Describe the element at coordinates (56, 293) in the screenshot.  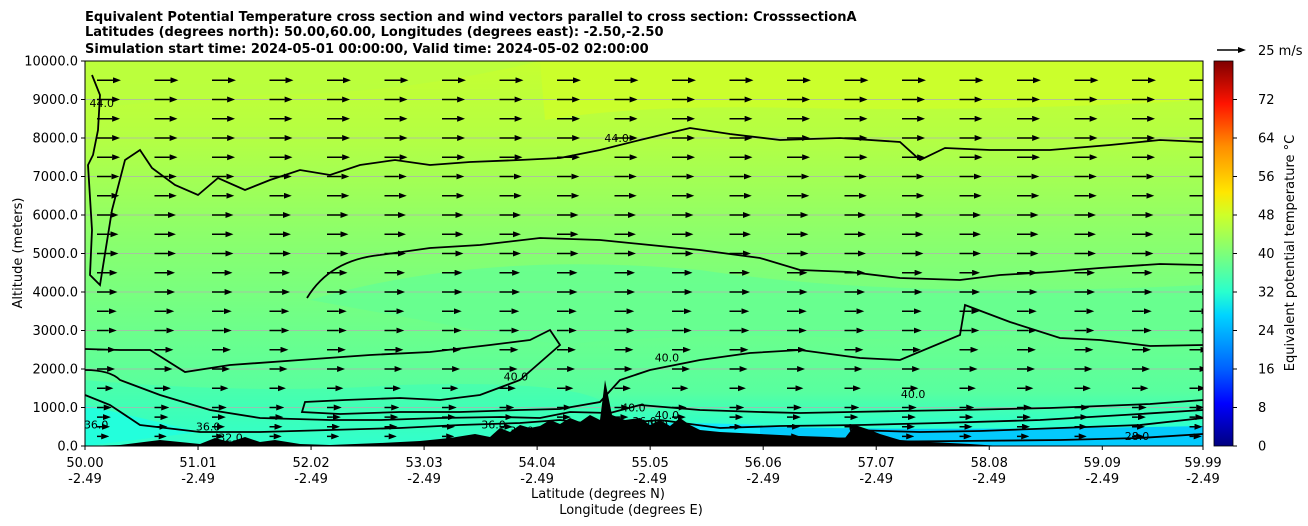
I see `y-tick-label: 4000.0` at that location.